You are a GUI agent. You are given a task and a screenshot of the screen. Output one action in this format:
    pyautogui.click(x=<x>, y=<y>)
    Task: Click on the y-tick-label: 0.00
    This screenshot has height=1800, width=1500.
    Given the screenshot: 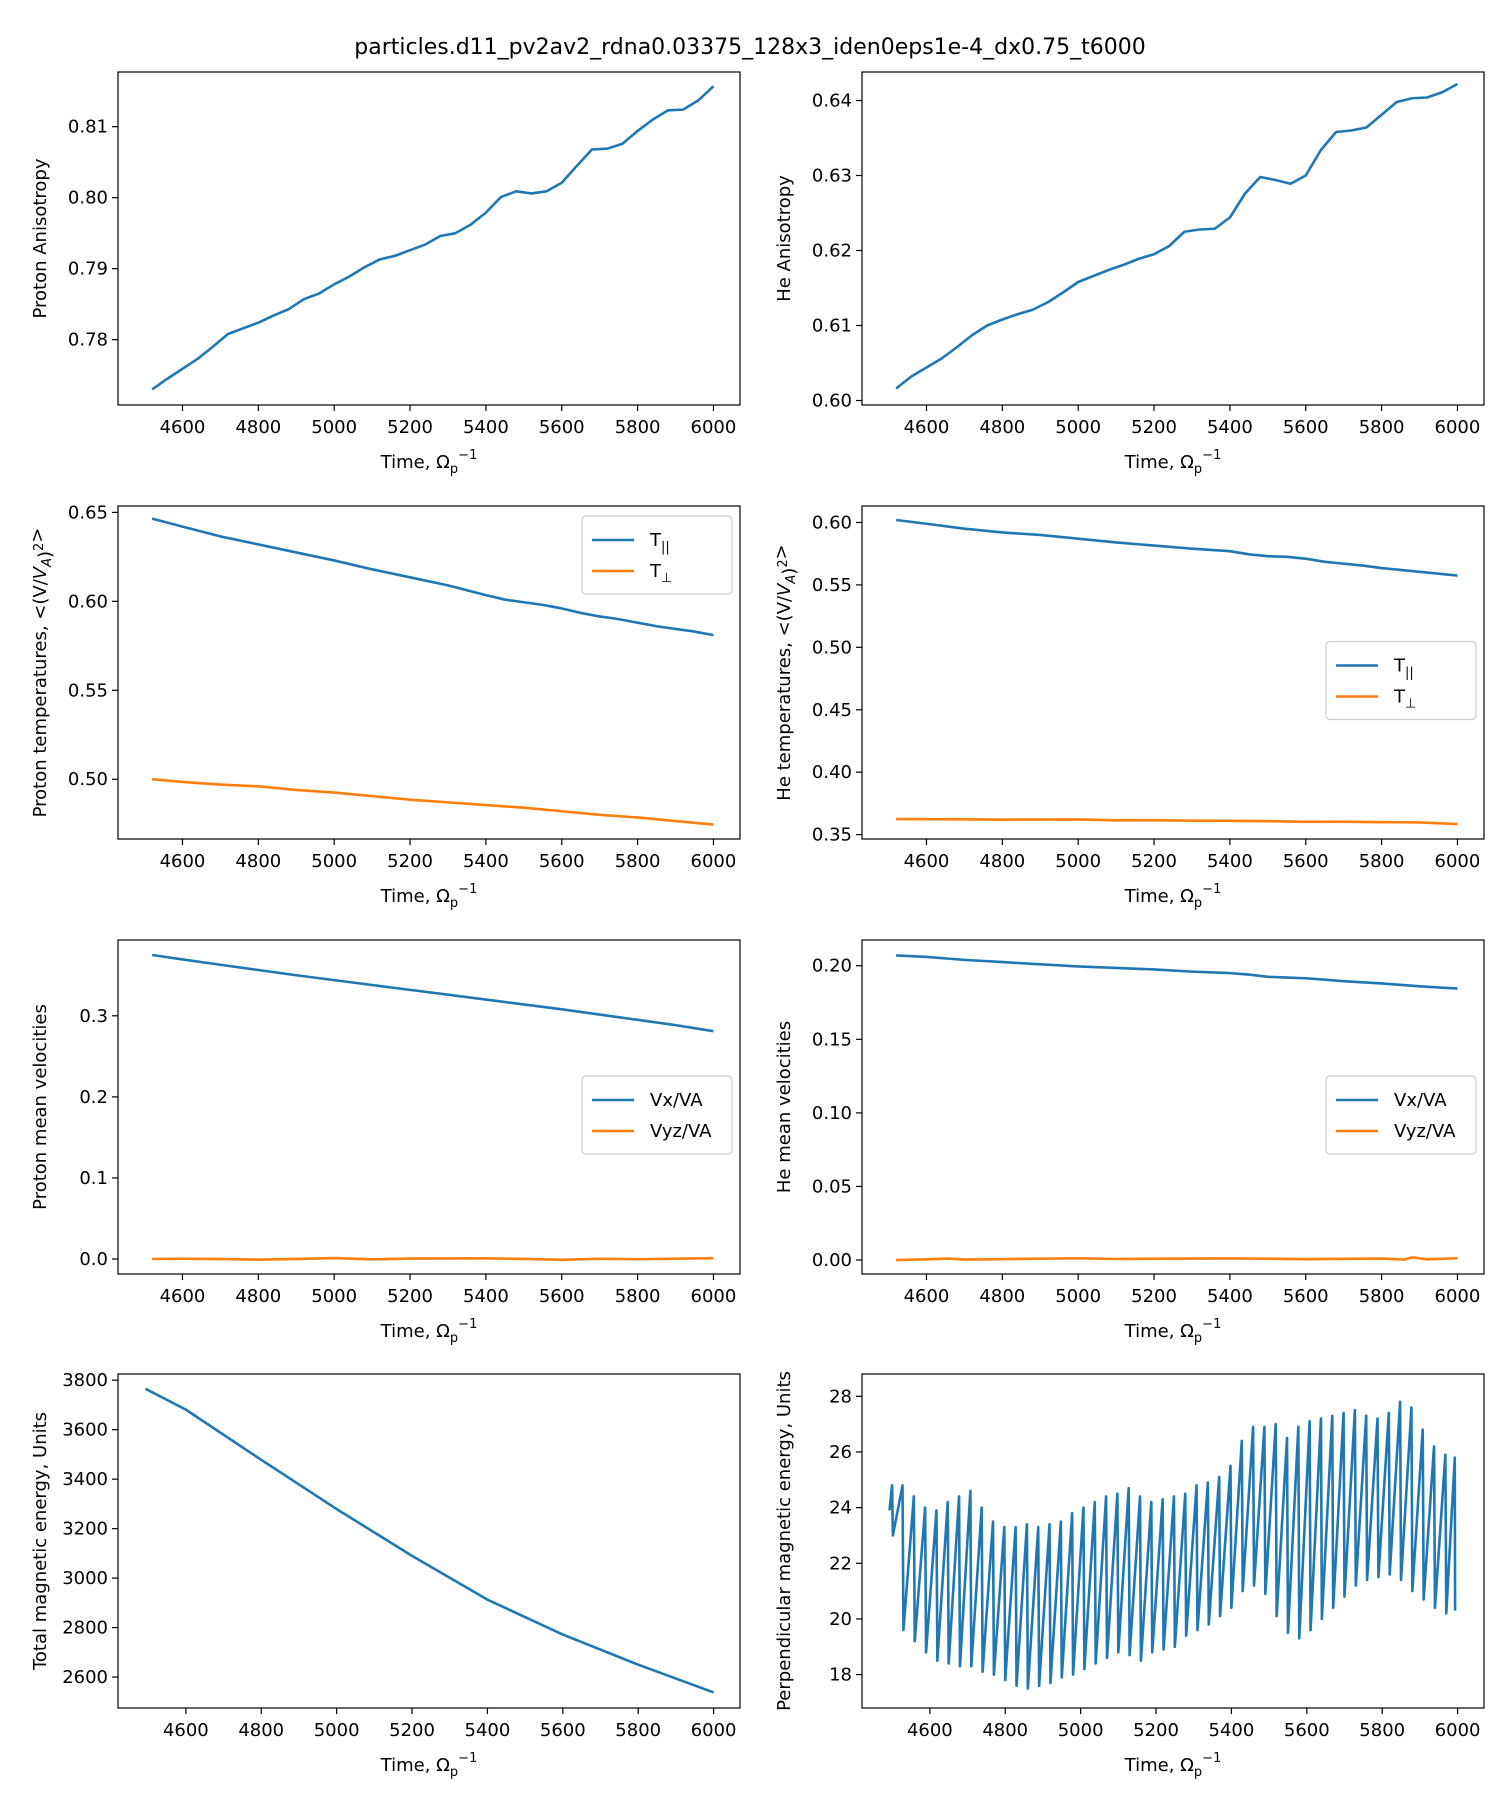 What is the action you would take?
    pyautogui.click(x=832, y=1260)
    